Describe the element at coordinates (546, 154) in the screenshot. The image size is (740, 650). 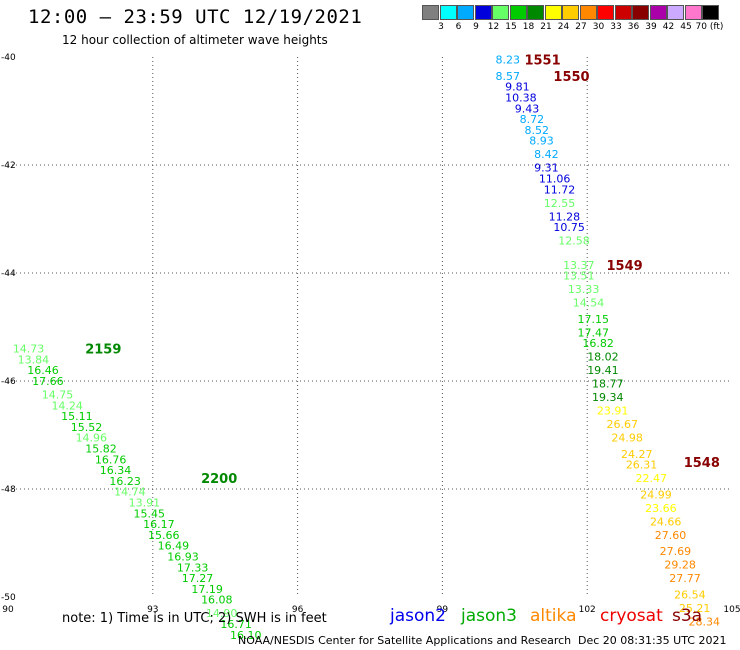
I see `wave-height-reading: 8.42` at that location.